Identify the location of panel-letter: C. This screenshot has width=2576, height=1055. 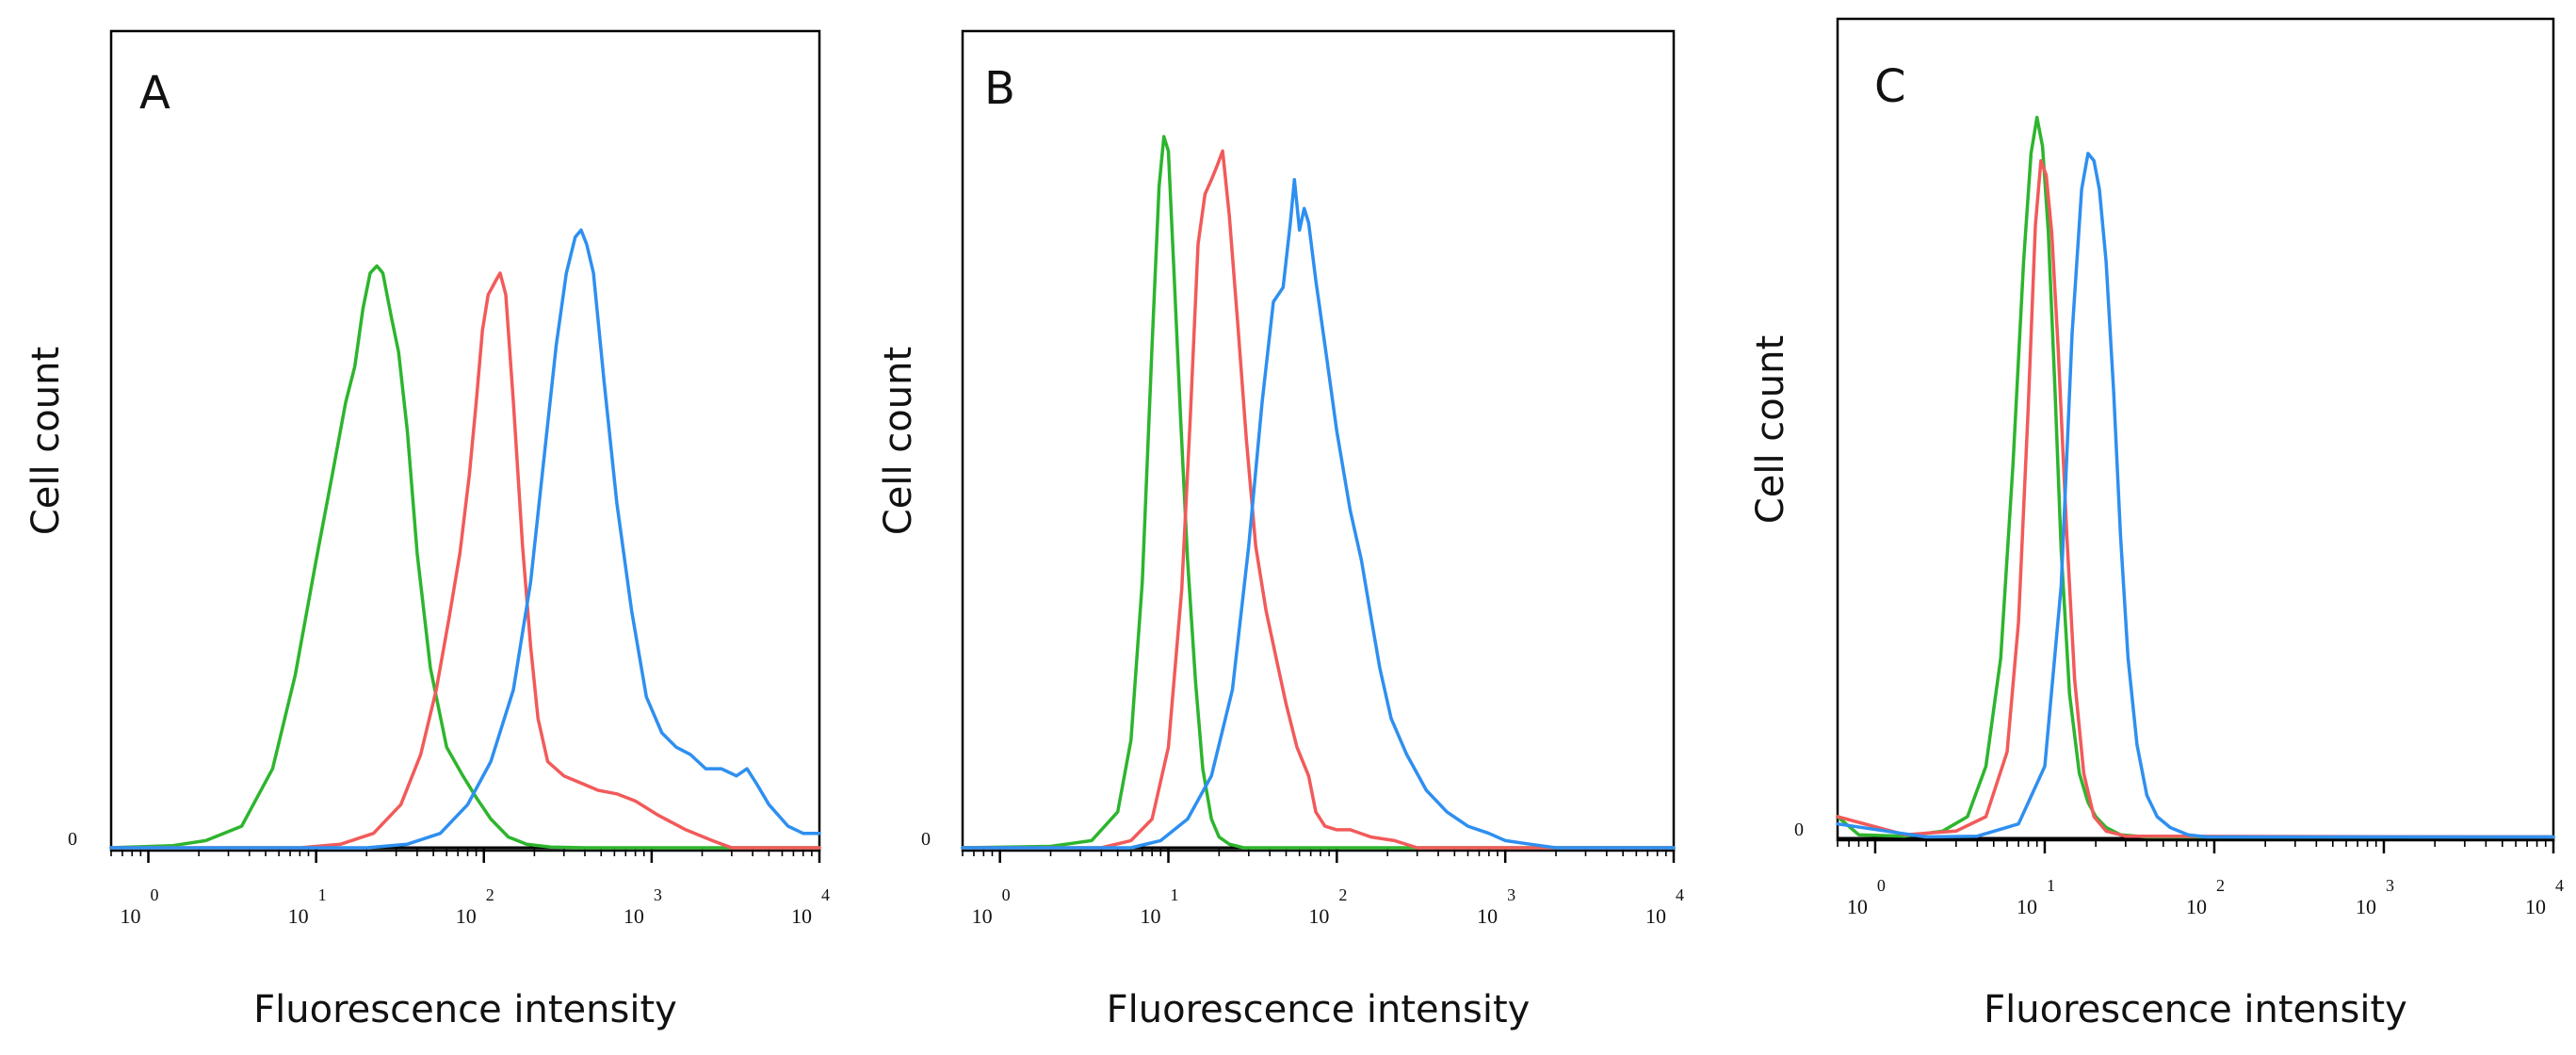
(1890, 86).